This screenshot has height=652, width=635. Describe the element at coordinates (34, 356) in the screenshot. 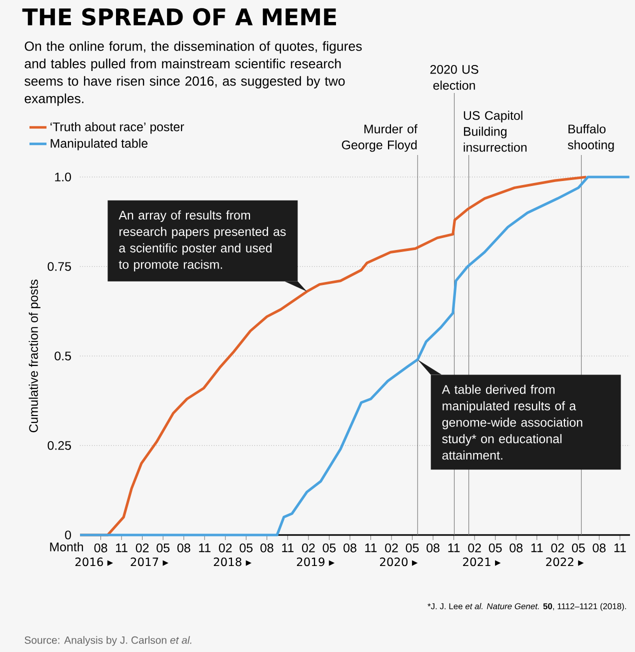

I see `y-axis-title: Cumulative fraction of posts` at that location.